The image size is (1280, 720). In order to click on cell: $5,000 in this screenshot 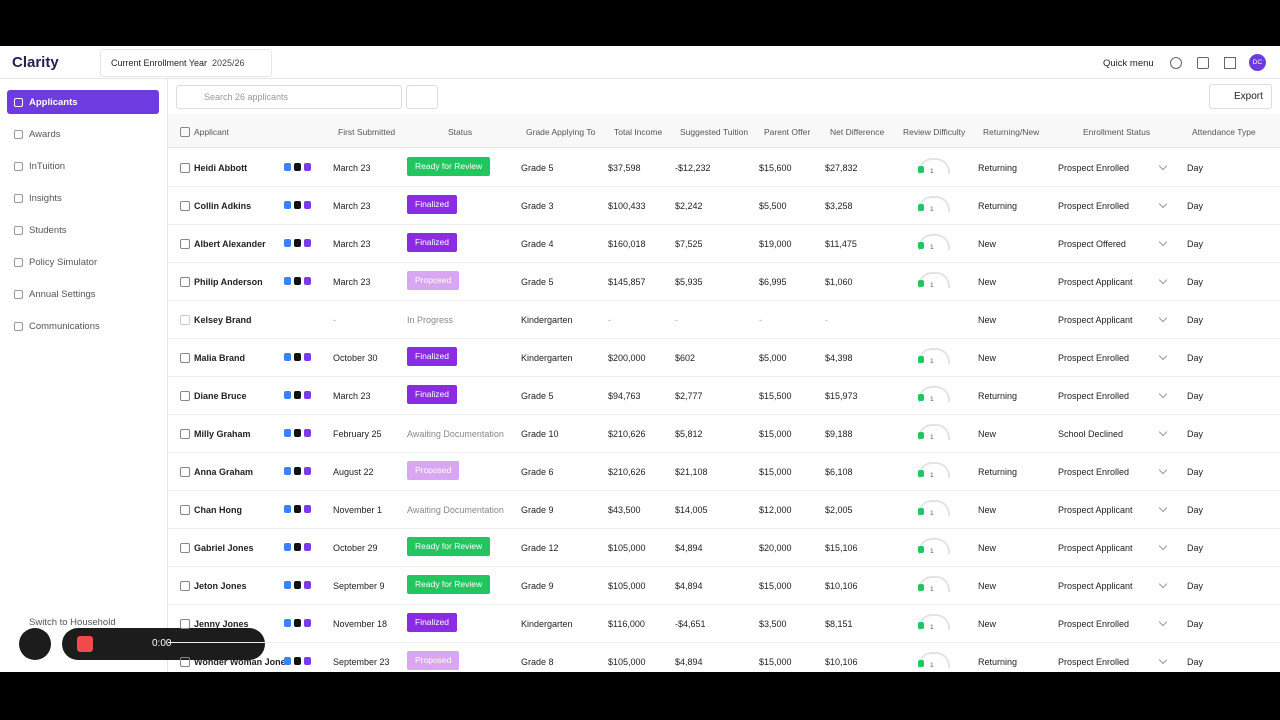, I will do `click(773, 358)`.